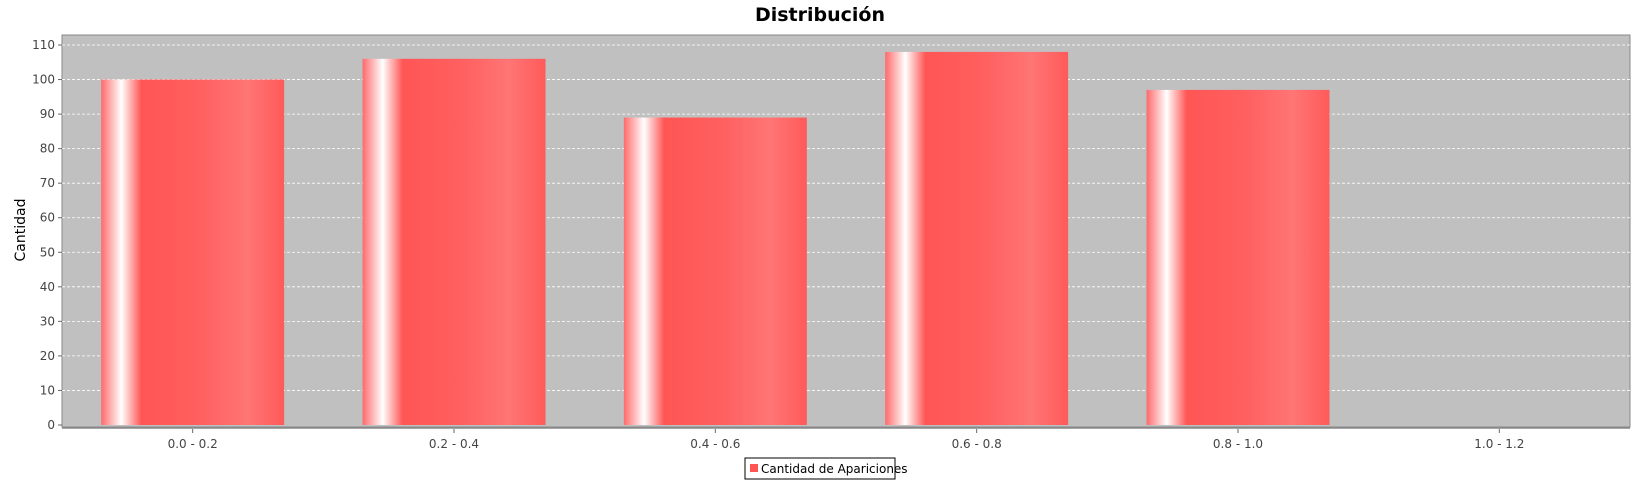  Describe the element at coordinates (51, 425) in the screenshot. I see `y-tick-label: 0` at that location.